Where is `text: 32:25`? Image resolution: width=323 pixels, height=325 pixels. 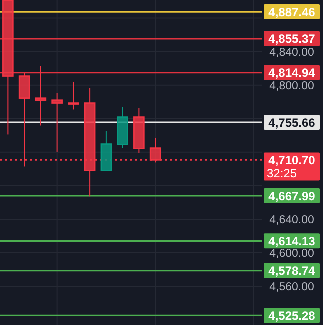
text: 32:25 is located at coordinates (282, 173).